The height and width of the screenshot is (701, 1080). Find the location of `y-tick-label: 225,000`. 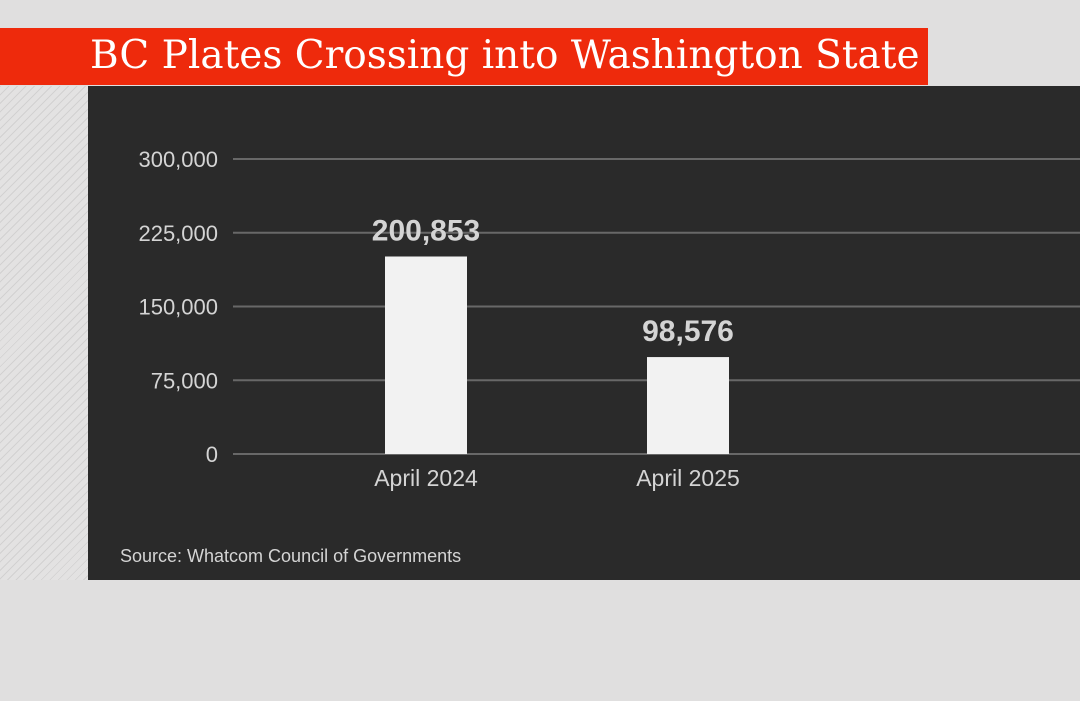

y-tick-label: 225,000 is located at coordinates (178, 233).